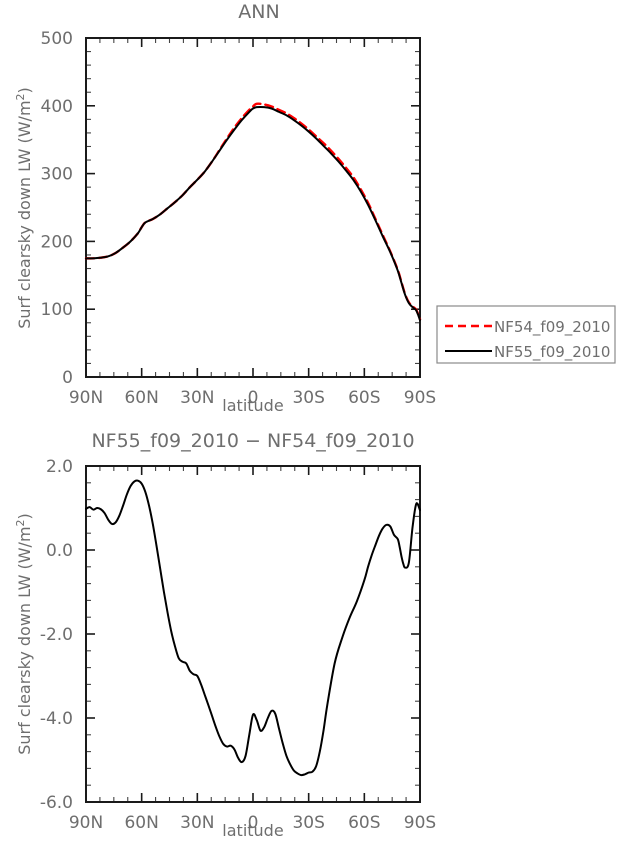 This screenshot has width=618, height=862. Describe the element at coordinates (57, 242) in the screenshot. I see `y-tick-label: 200` at that location.